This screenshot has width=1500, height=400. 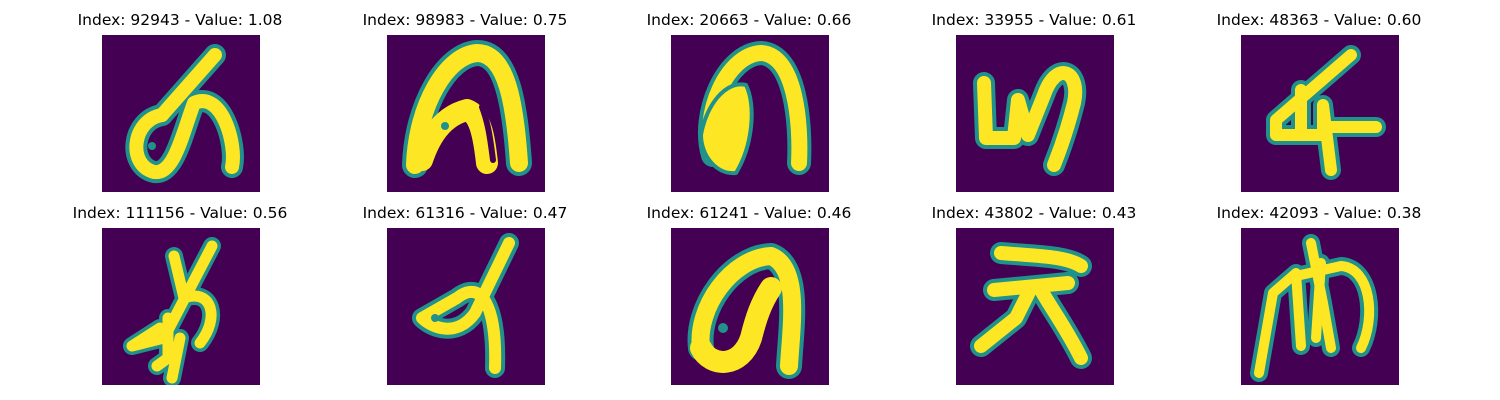 What do you see at coordinates (465, 20) in the screenshot?
I see `panel-title: Index: 98983 - Value: 0.75` at bounding box center [465, 20].